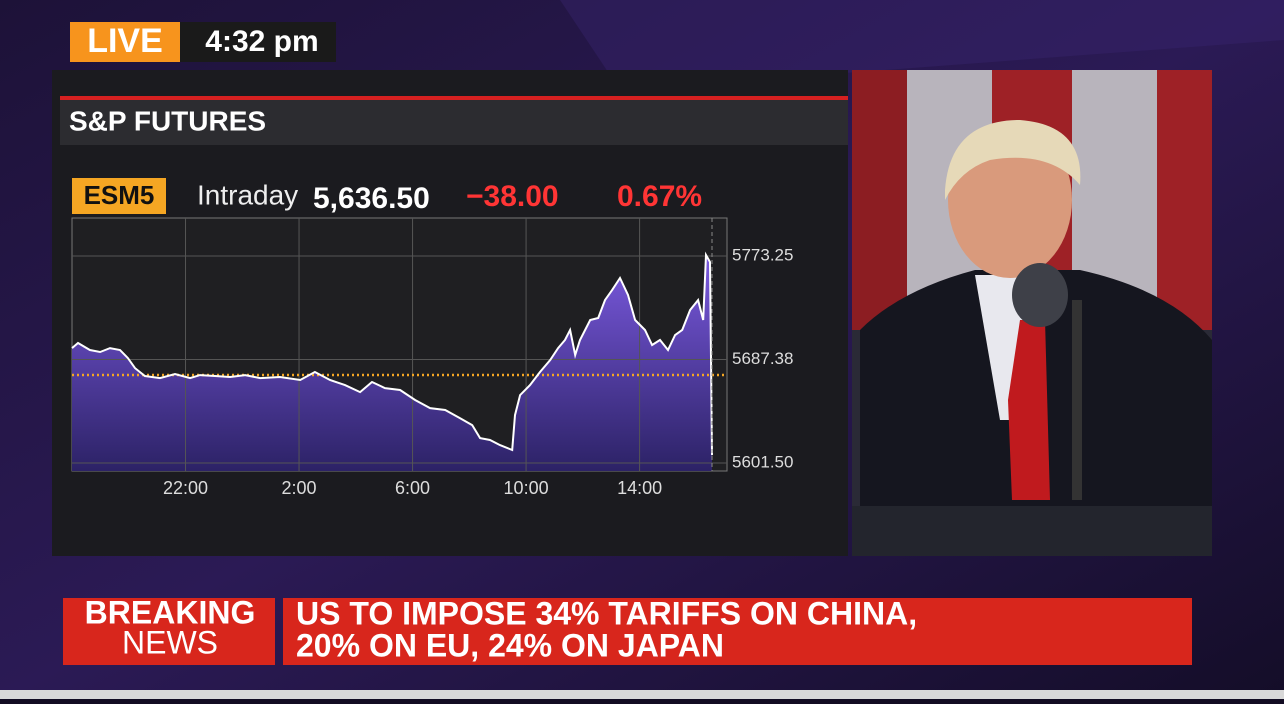 Image resolution: width=1284 pixels, height=704 pixels. What do you see at coordinates (762, 358) in the screenshot?
I see `y-tick-label: 5687.38` at bounding box center [762, 358].